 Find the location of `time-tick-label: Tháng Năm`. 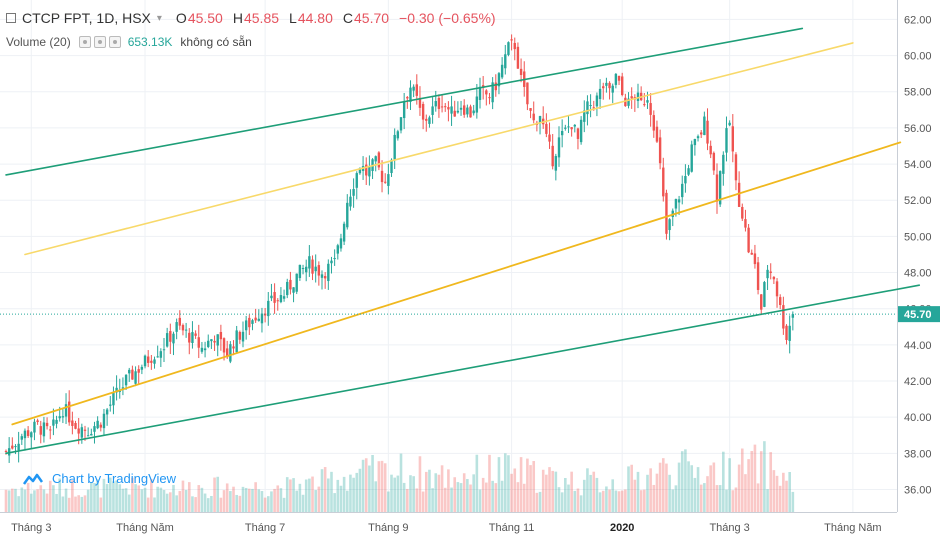

time-tick-label: Tháng Năm is located at coordinates (144, 528).